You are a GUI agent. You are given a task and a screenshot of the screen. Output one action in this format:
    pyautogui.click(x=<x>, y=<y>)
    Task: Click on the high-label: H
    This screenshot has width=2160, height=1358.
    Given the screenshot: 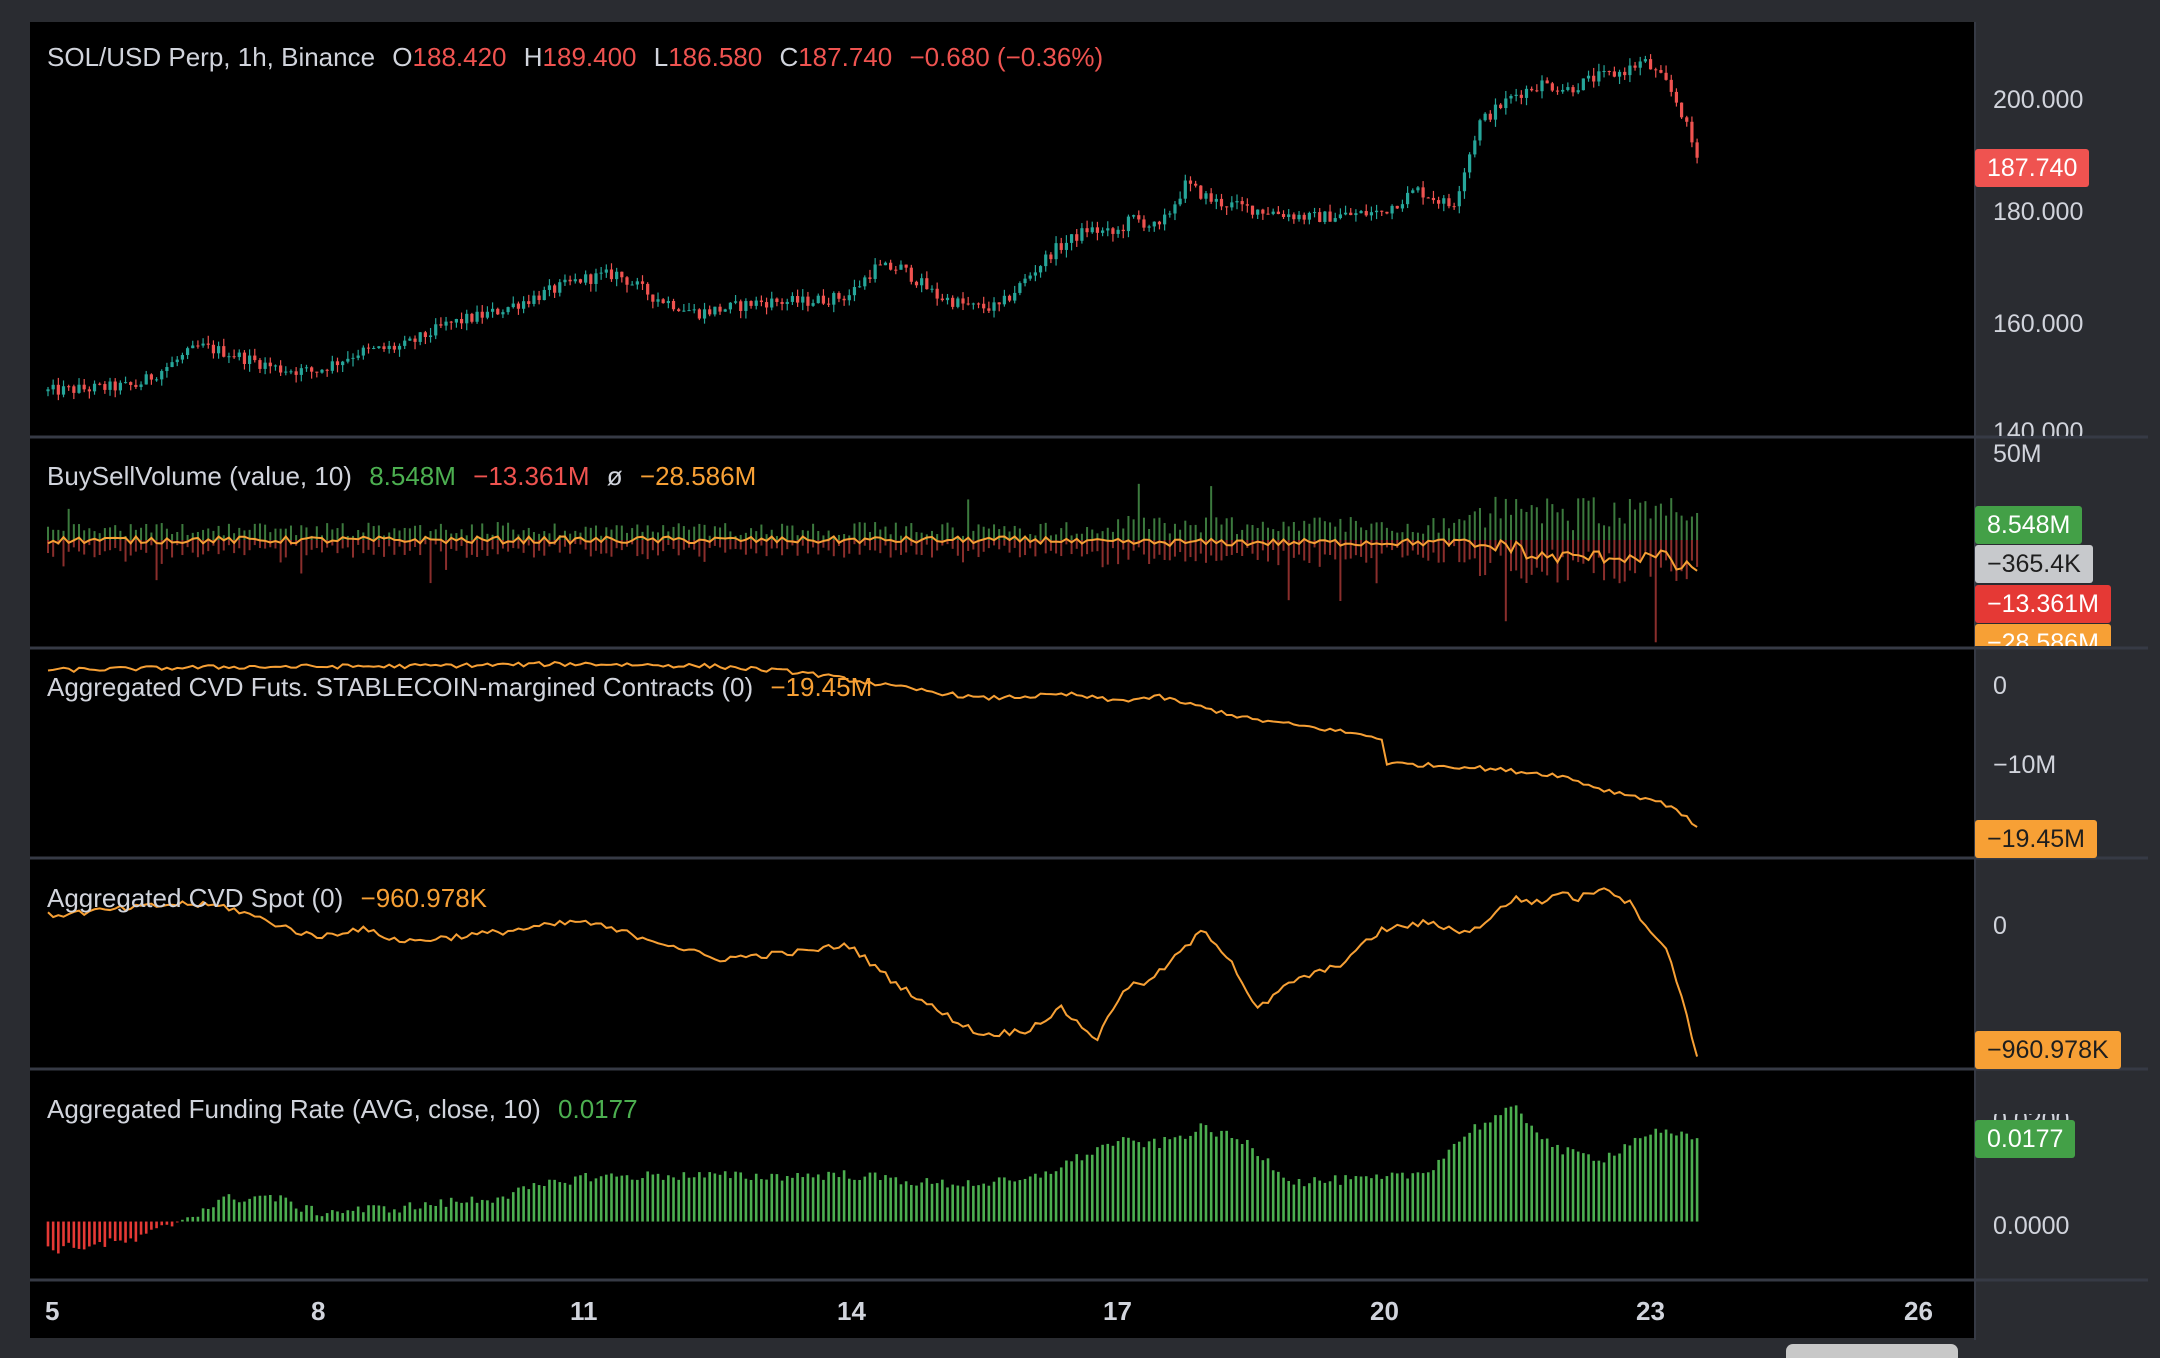 What is the action you would take?
    pyautogui.click(x=533, y=57)
    